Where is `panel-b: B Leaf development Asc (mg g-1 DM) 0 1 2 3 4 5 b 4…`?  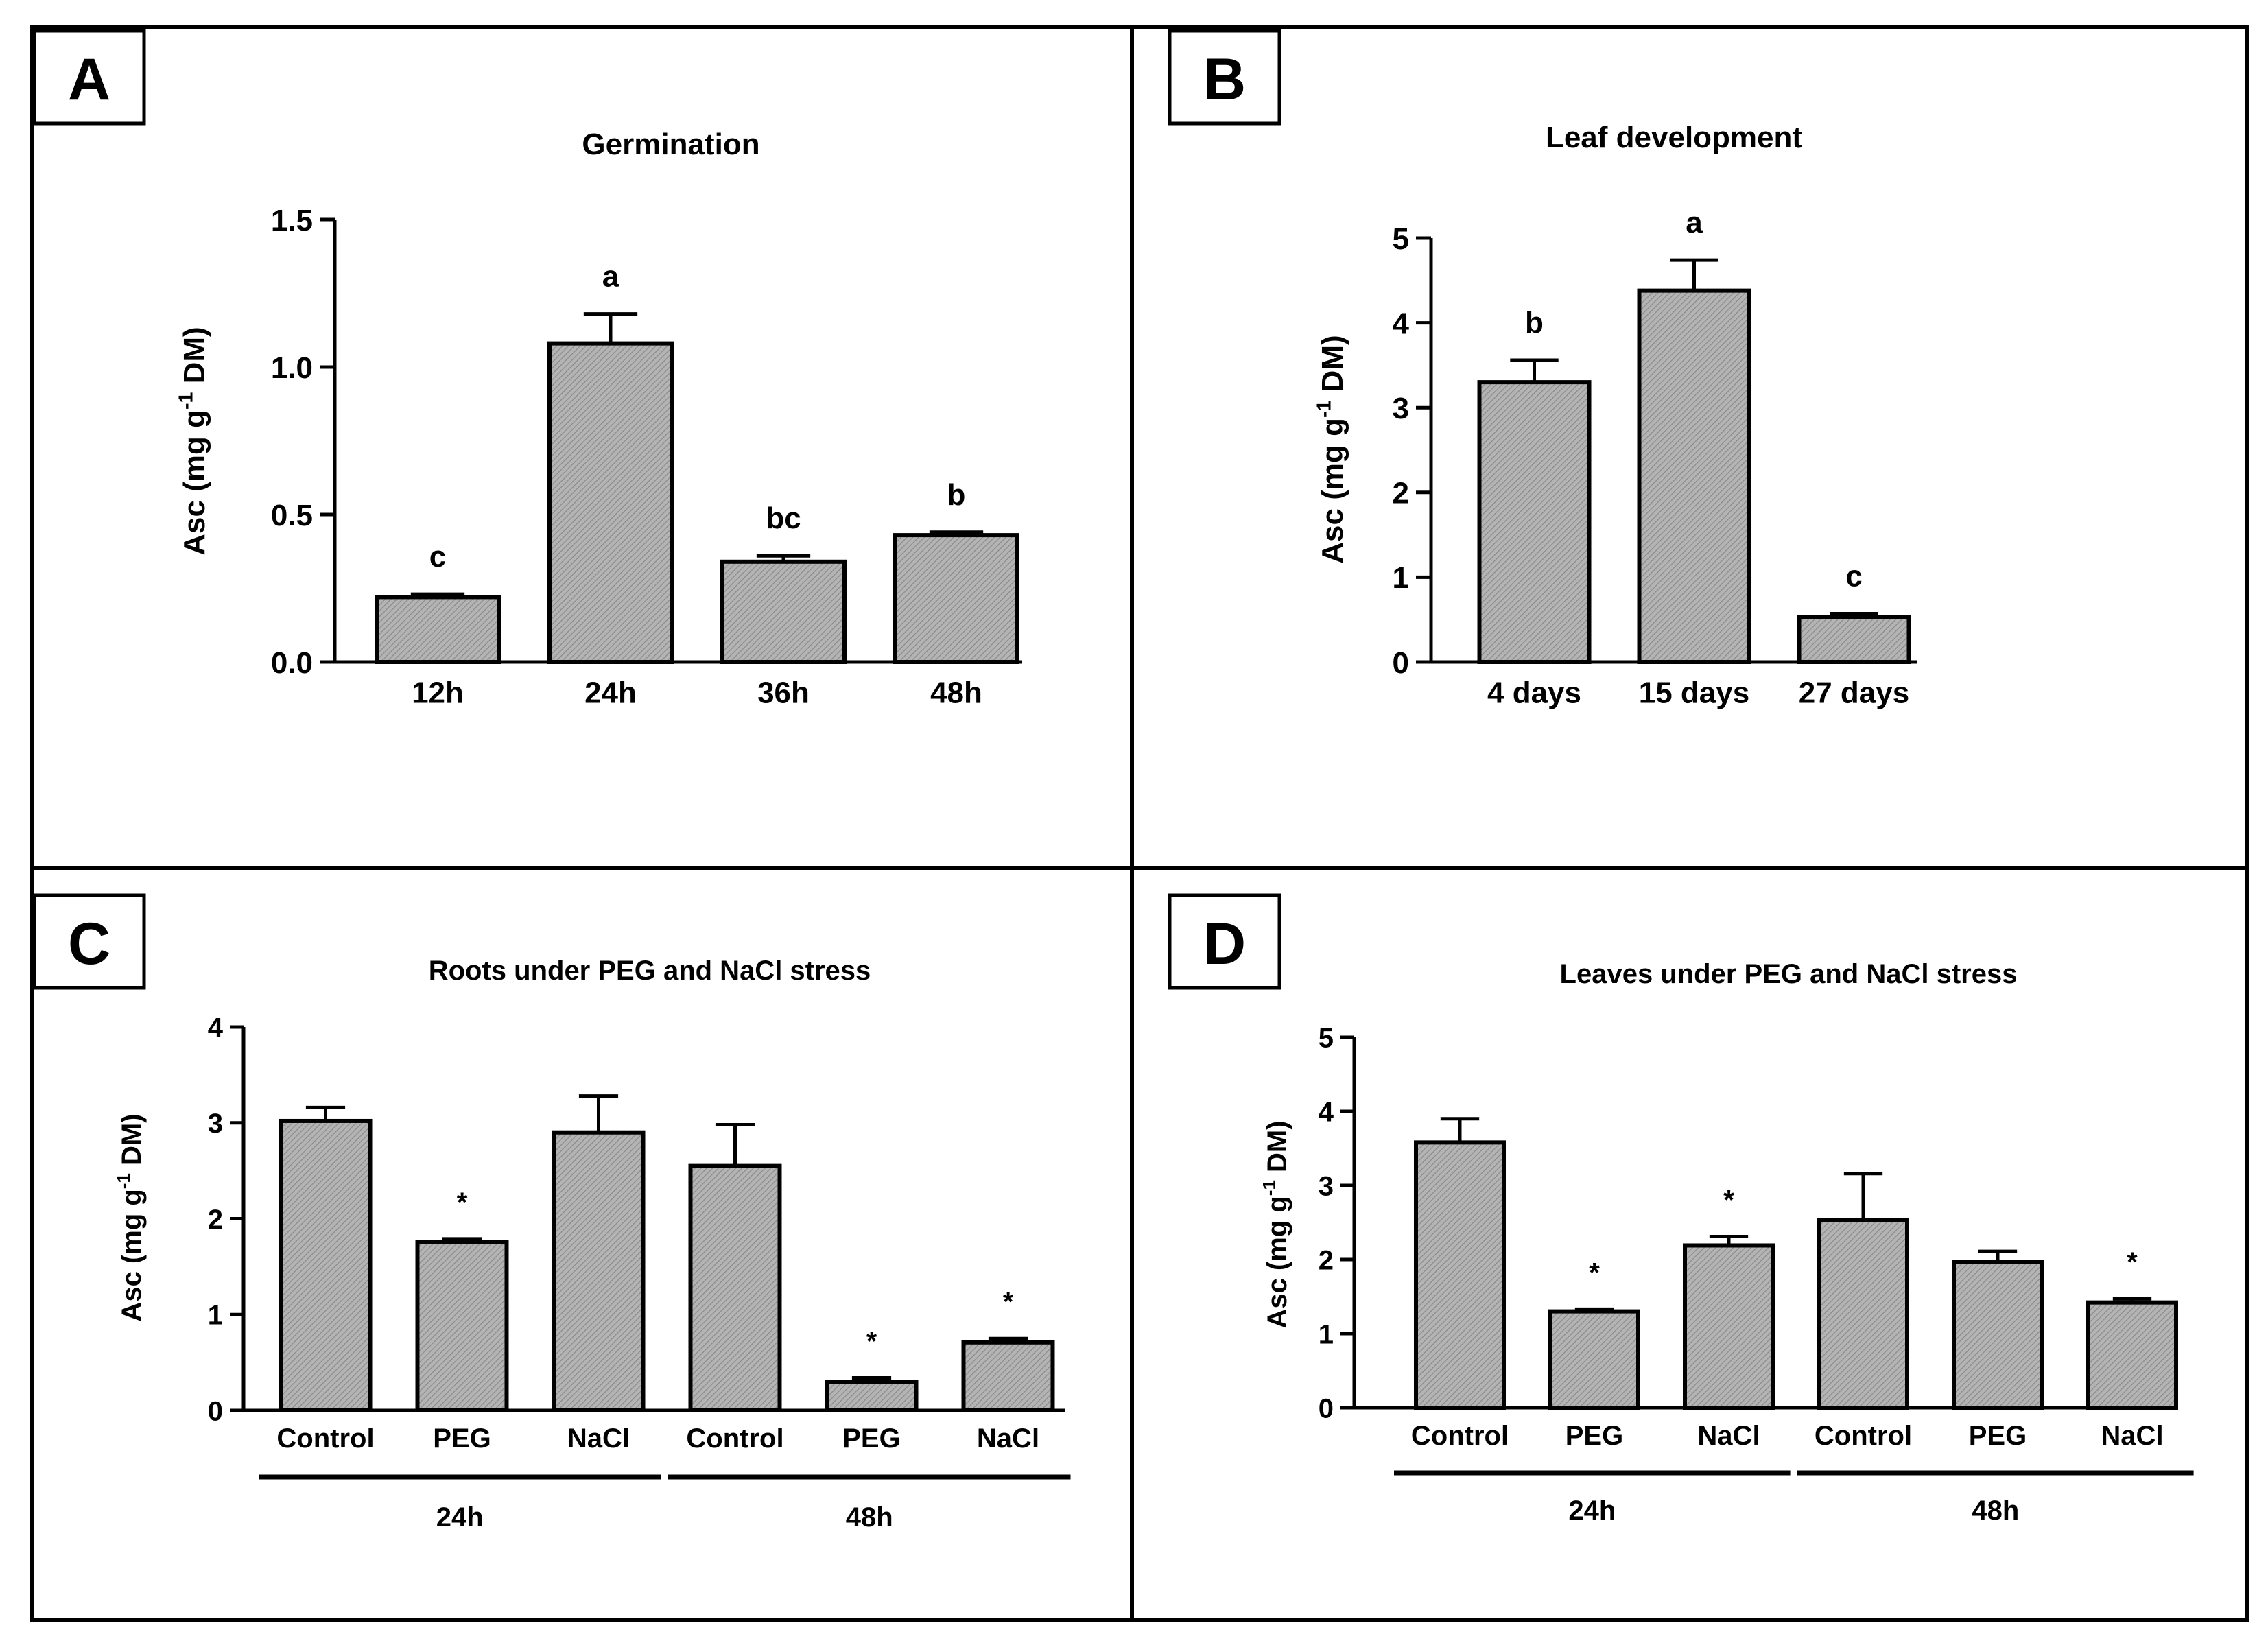 panel-b: B Leaf development Asc (mg g-1 DM) 0 1 2 3 4 5 b 4… is located at coordinates (1543, 369).